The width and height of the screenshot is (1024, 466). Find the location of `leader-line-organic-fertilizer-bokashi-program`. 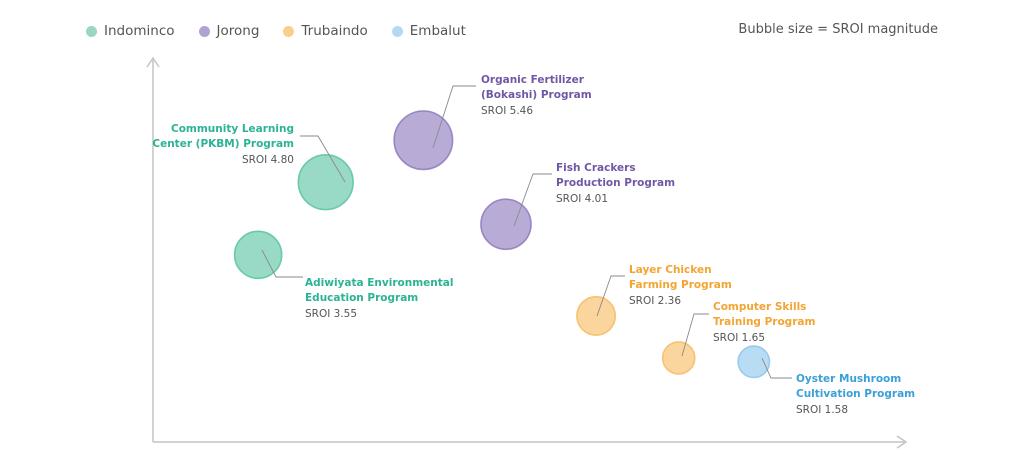

leader-line-organic-fertilizer-bokashi-program is located at coordinates (454, 117).